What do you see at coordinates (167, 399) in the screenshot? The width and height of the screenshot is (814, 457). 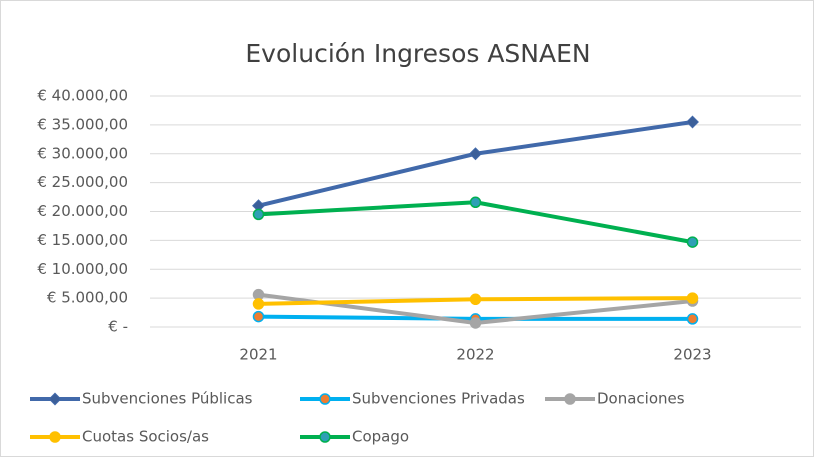 I see `legend-label: Subvenciones Públicas` at bounding box center [167, 399].